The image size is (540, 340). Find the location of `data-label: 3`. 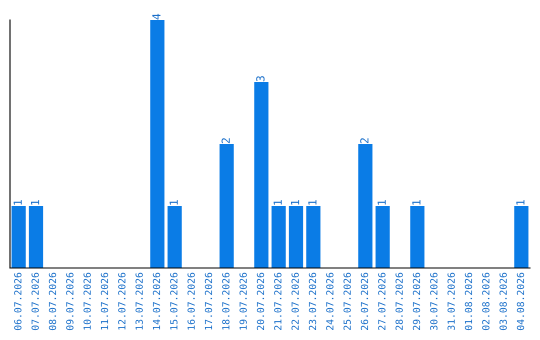

data-label: 3 is located at coordinates (260, 79).